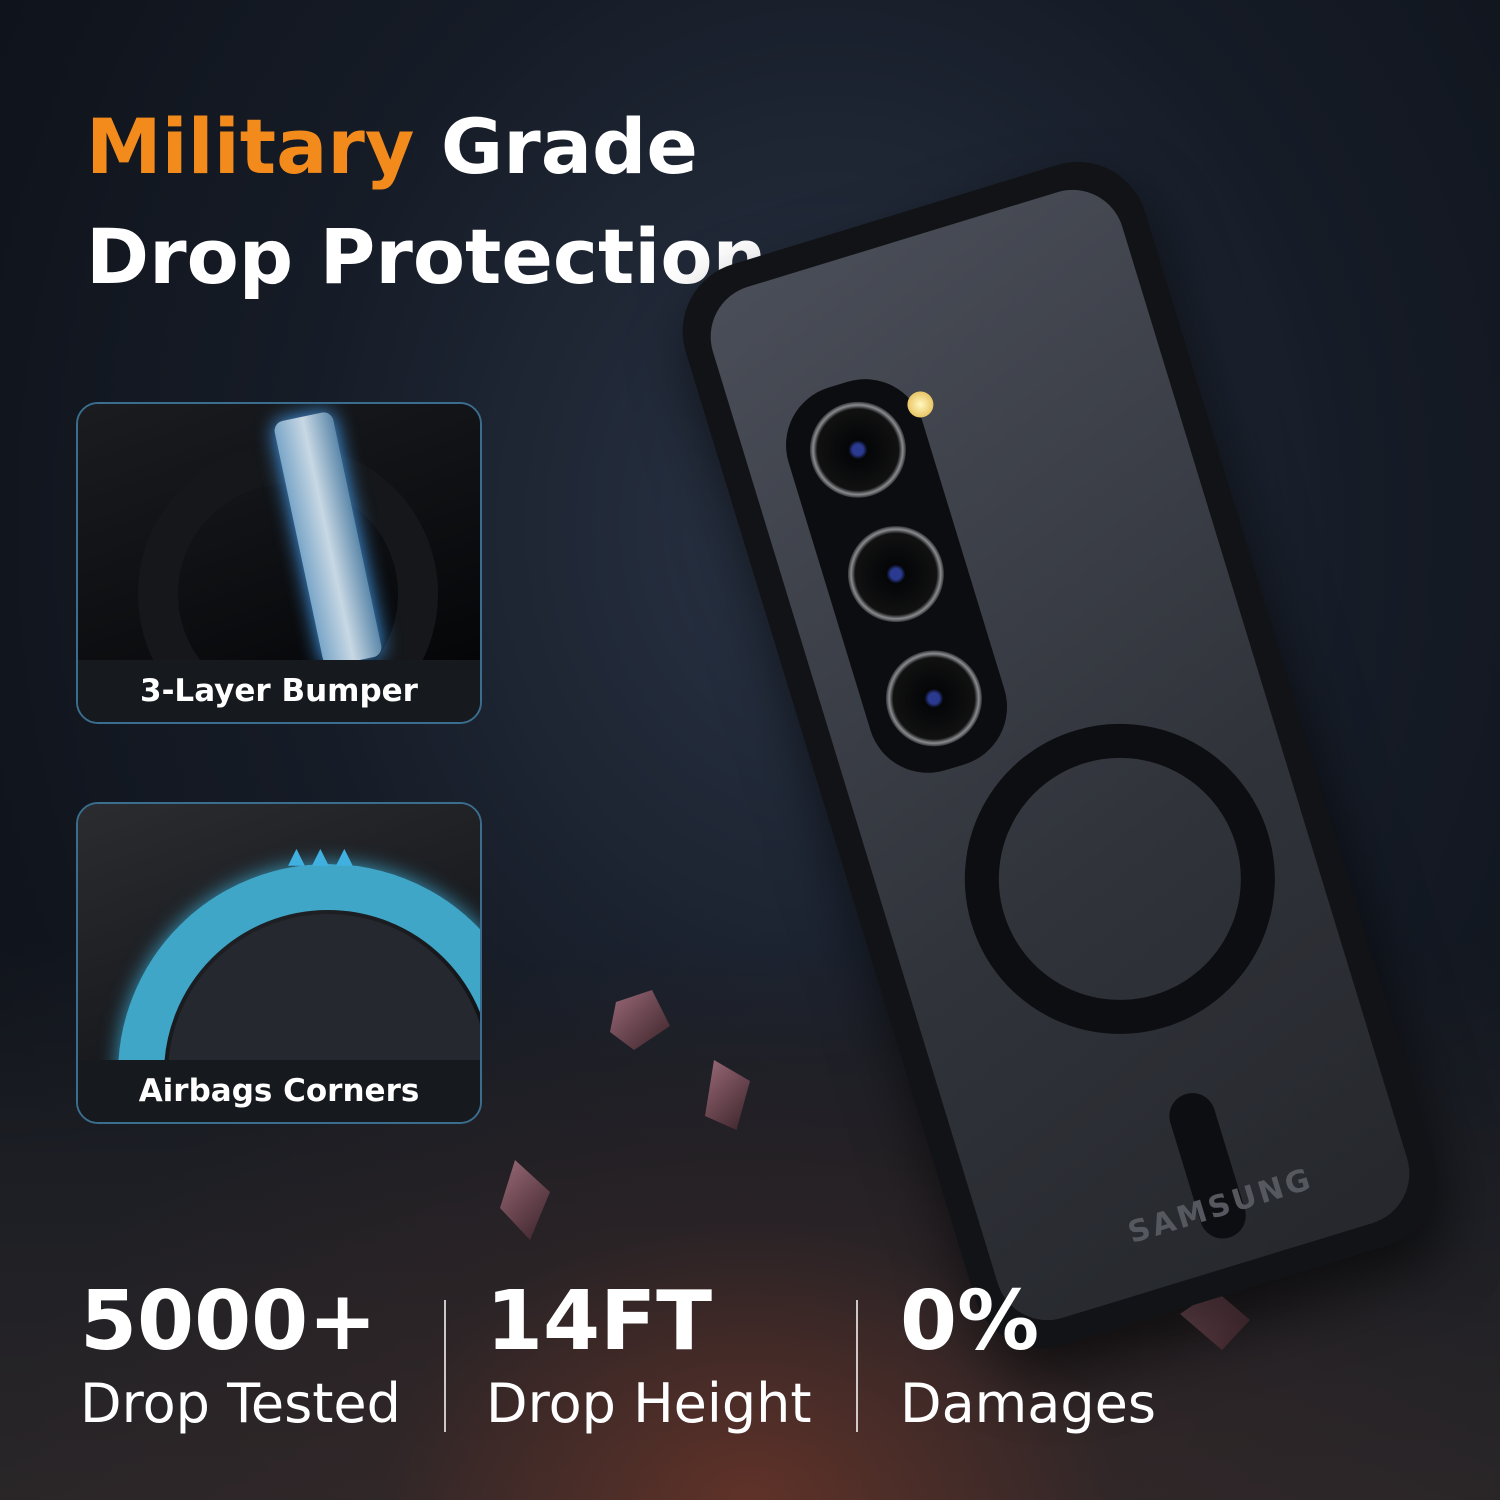 Image resolution: width=1500 pixels, height=1500 pixels. I want to click on camera-module, so click(896, 576).